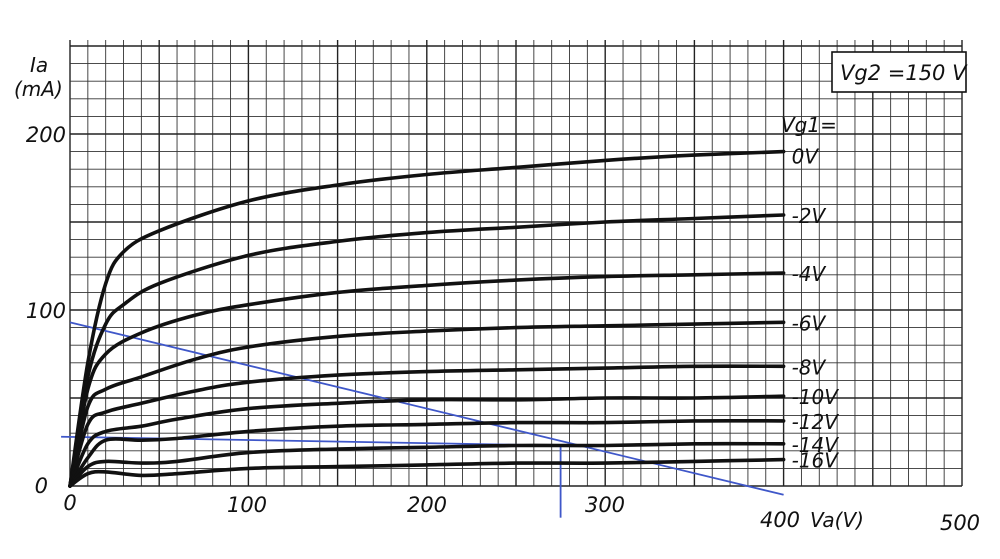 This screenshot has width=1000, height=559. What do you see at coordinates (521, 513) in the screenshot?
I see `x-tick-labels: 0 100 200 300 400 500` at bounding box center [521, 513].